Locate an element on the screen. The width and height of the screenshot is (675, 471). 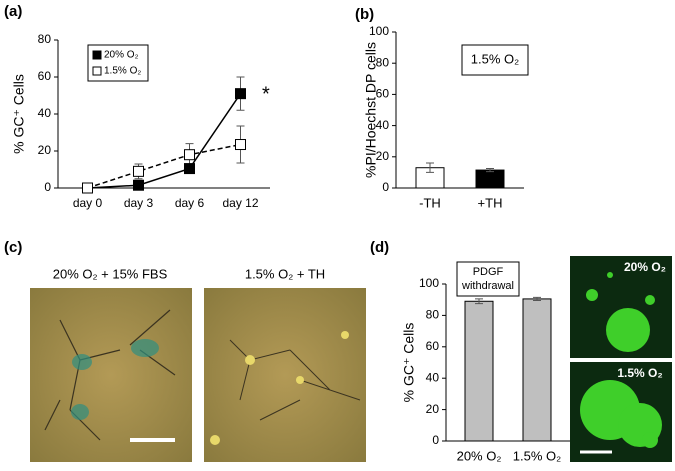
annotation: 1.5% O₂ is located at coordinates (495, 58).